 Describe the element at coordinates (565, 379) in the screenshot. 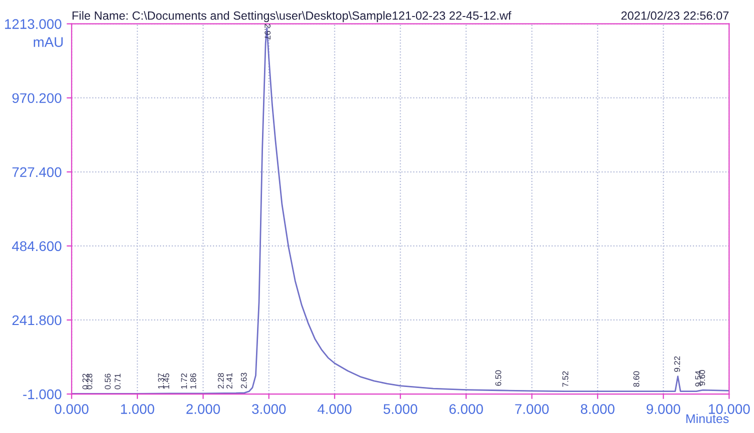

I see `annotation: 7.52` at that location.